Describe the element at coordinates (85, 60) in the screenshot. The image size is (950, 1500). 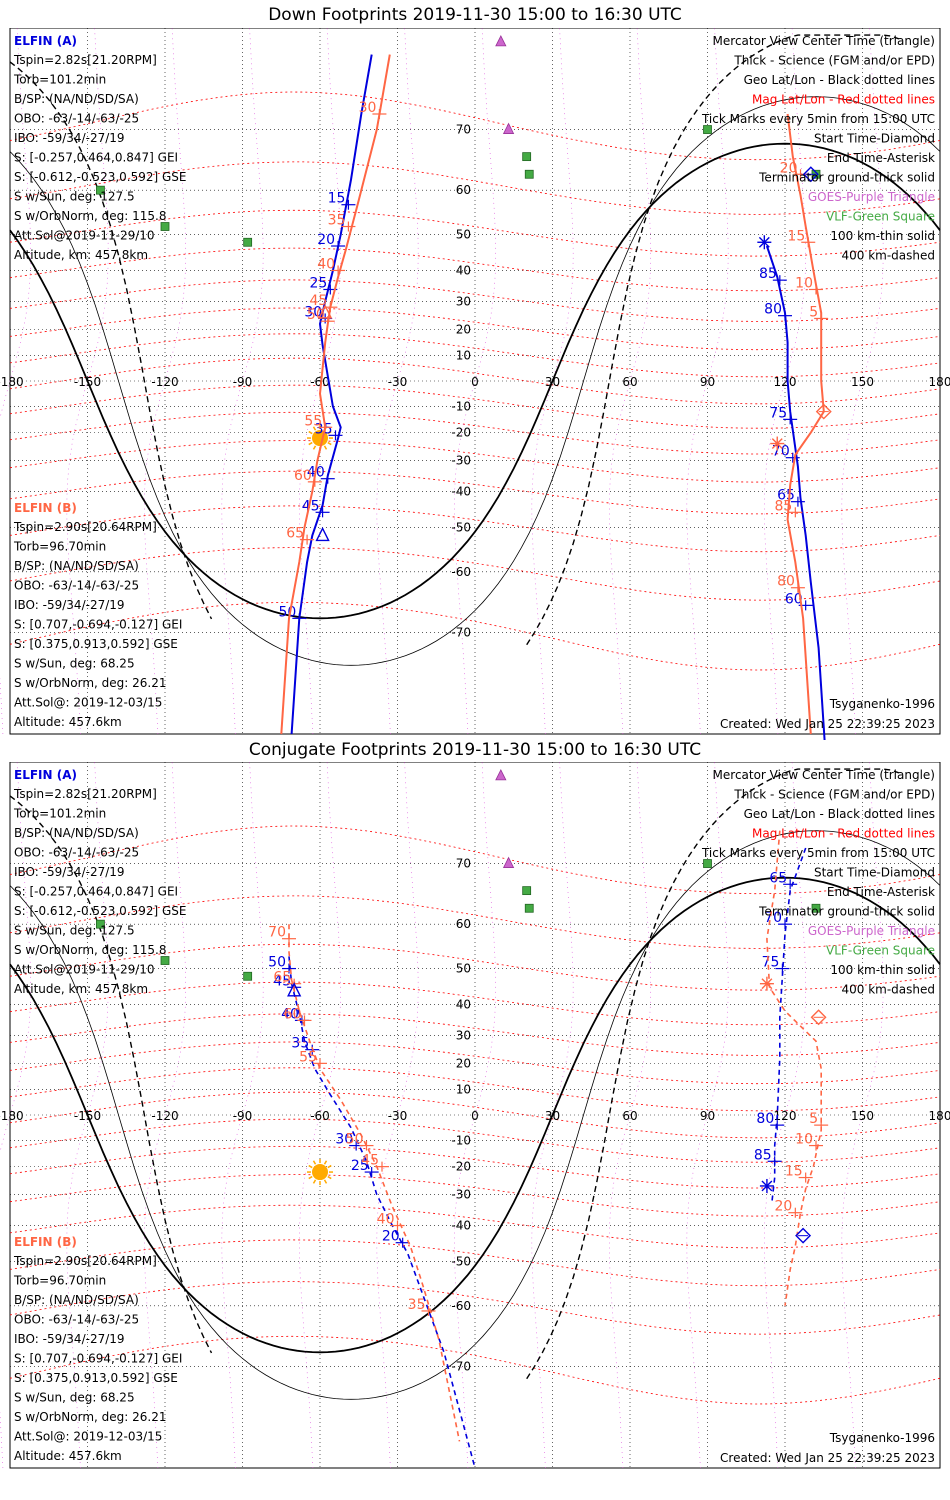
I see `elfin-a-info-line: Tspin=2.82s[21.20RPM]` at that location.